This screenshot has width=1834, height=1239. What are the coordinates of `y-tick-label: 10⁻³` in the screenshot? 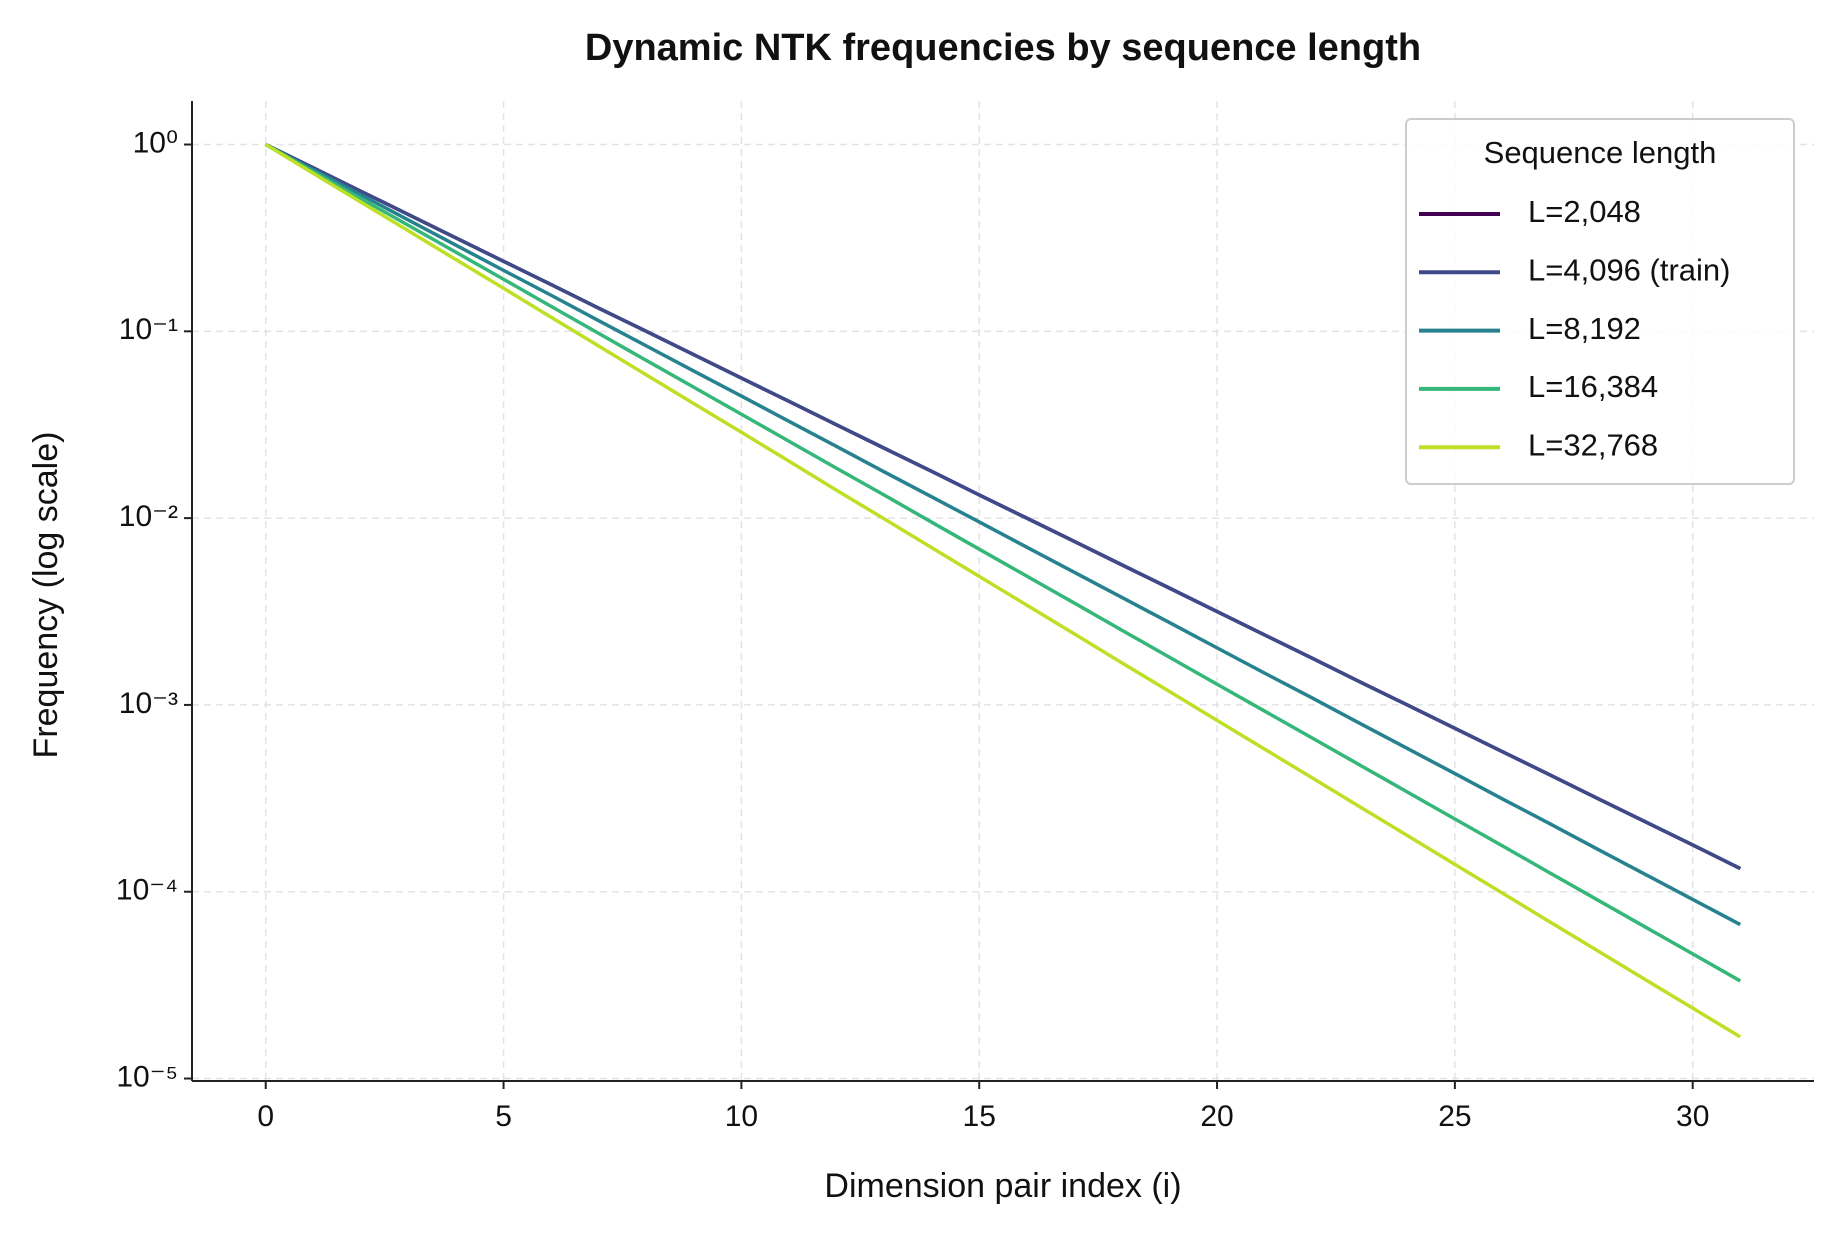 It's located at (148, 703).